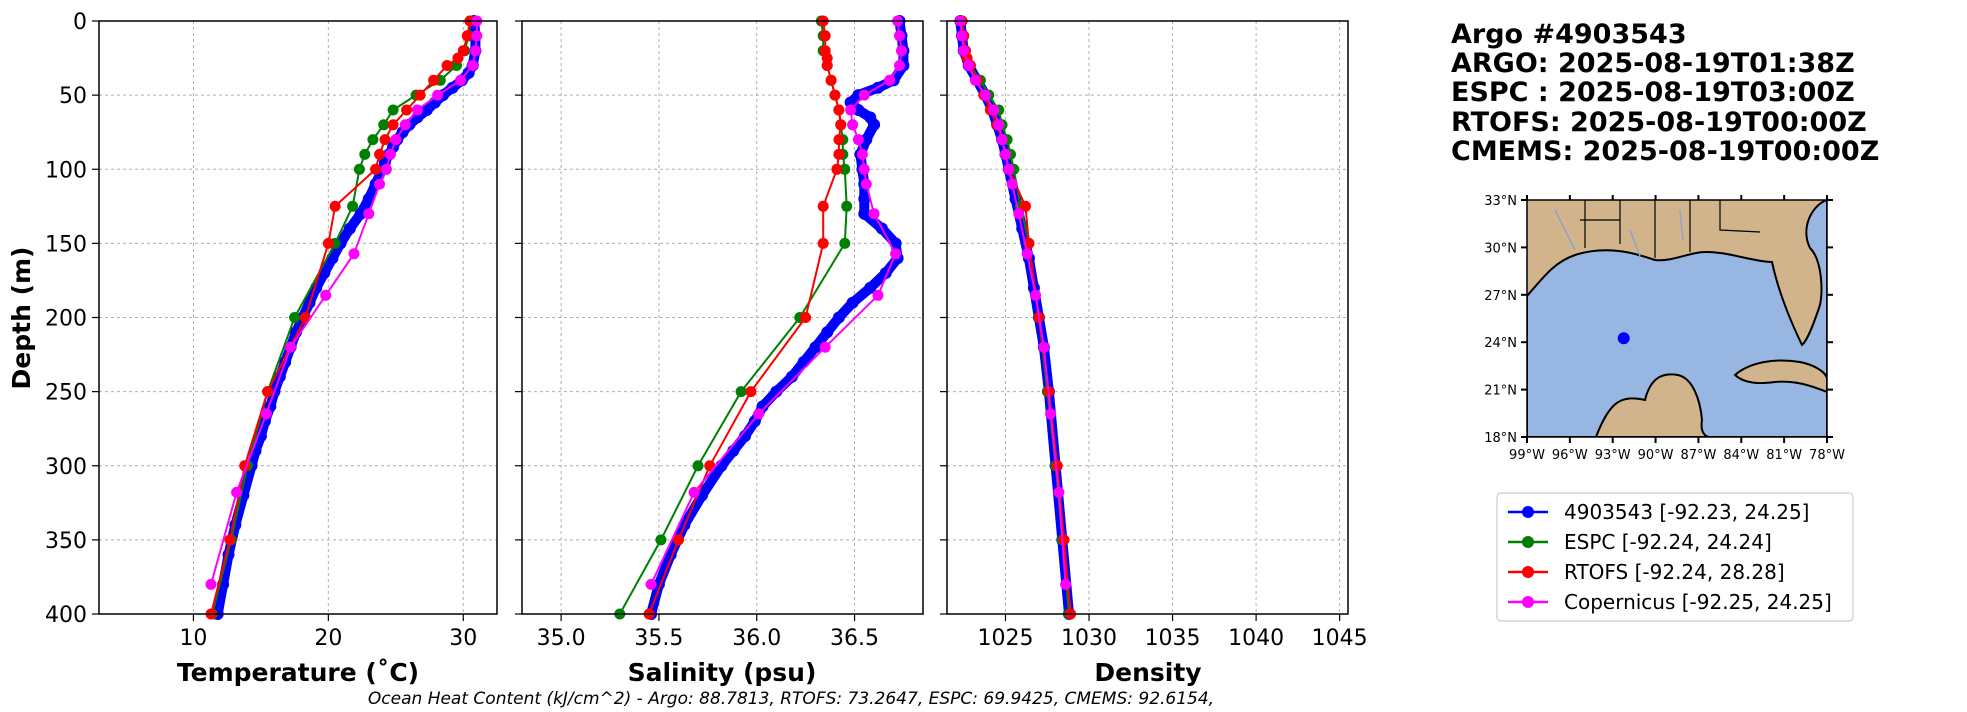 The image size is (1967, 712). Describe the element at coordinates (1570, 455) in the screenshot. I see `map-lon-label: 96°W` at that location.